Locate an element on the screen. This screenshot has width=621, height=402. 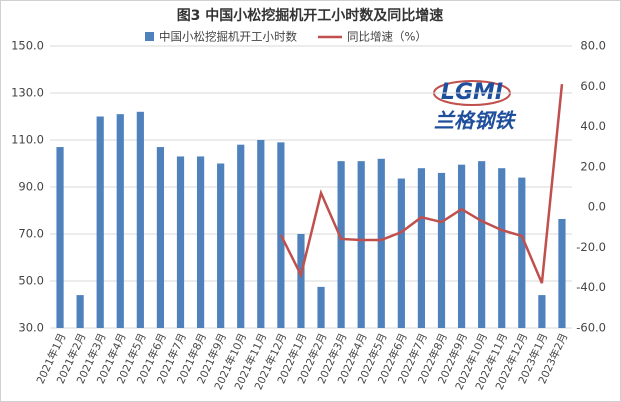
legend-label: 同比增速（%） is located at coordinates (387, 37).